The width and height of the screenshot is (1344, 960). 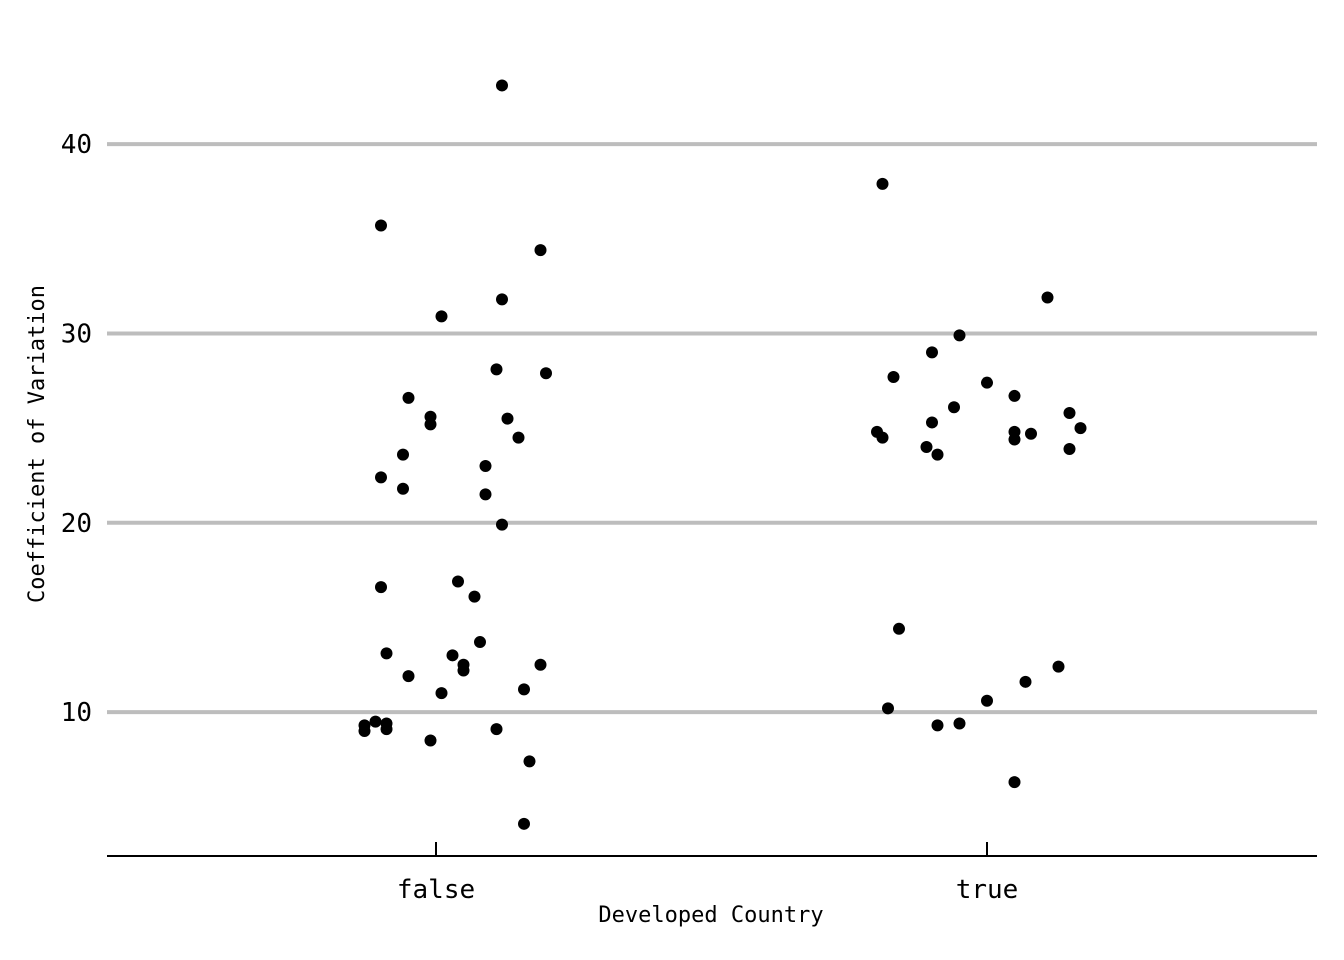 What do you see at coordinates (987, 890) in the screenshot?
I see `x-tick-label-true: true` at bounding box center [987, 890].